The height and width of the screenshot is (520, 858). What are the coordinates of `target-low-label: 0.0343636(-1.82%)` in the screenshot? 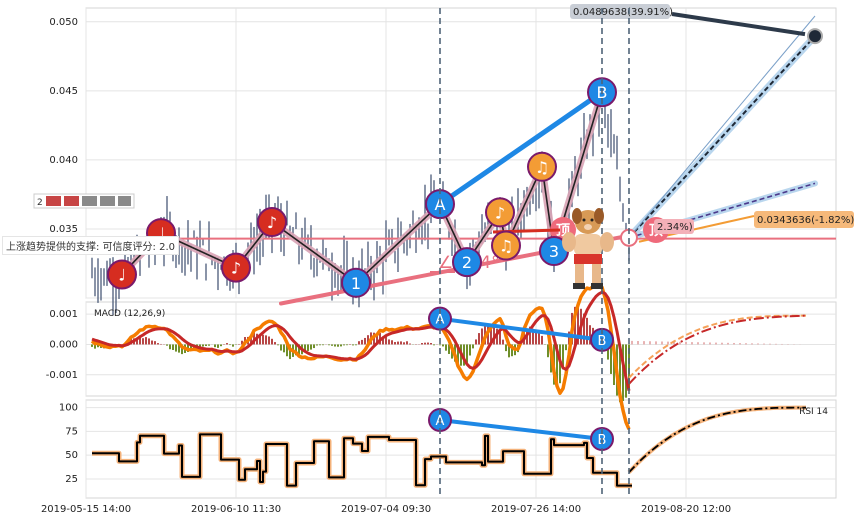 It's located at (804, 219).